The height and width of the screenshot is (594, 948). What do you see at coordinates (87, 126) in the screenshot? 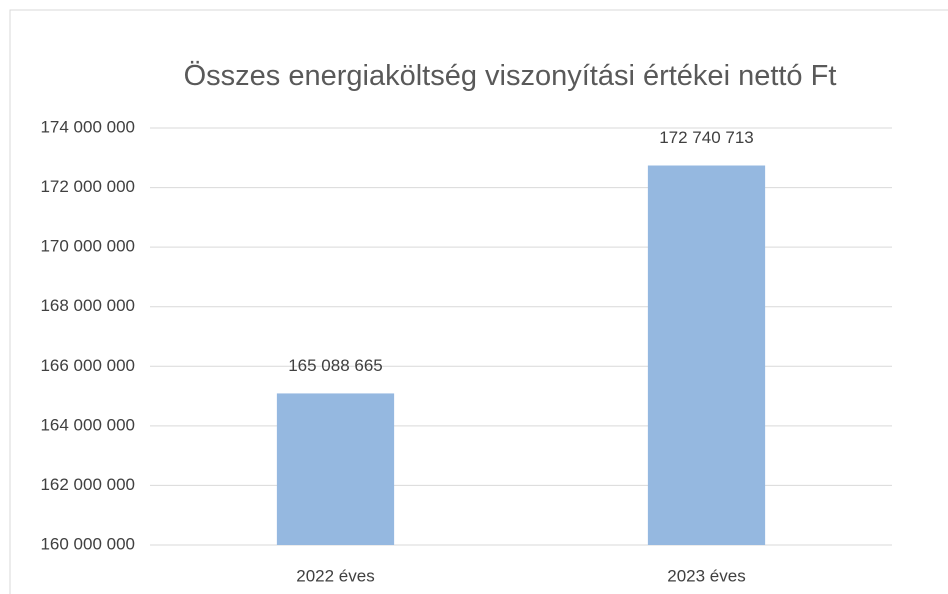
I see `y-tick-label: 174 000 000` at bounding box center [87, 126].